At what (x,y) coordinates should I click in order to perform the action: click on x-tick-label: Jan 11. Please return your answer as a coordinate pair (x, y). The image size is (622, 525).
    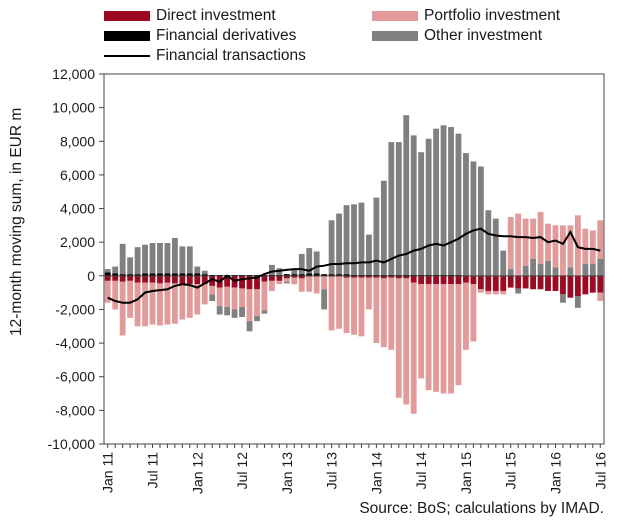
    Looking at the image, I should click on (108, 472).